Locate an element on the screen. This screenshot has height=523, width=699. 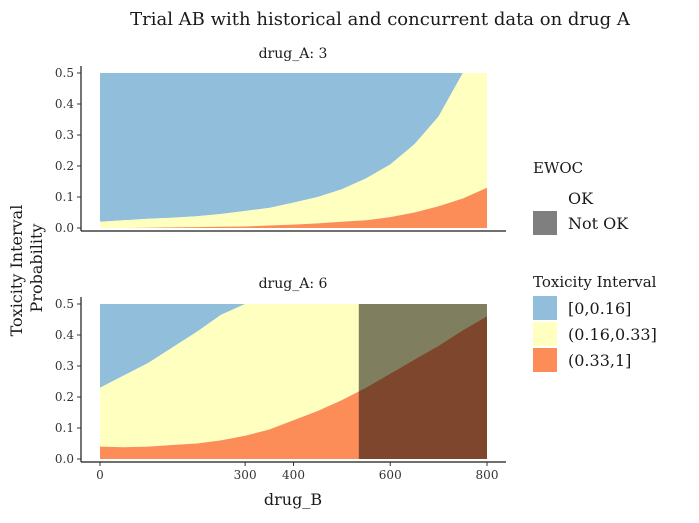
legend-ewoc-notok-key is located at coordinates (545, 223).